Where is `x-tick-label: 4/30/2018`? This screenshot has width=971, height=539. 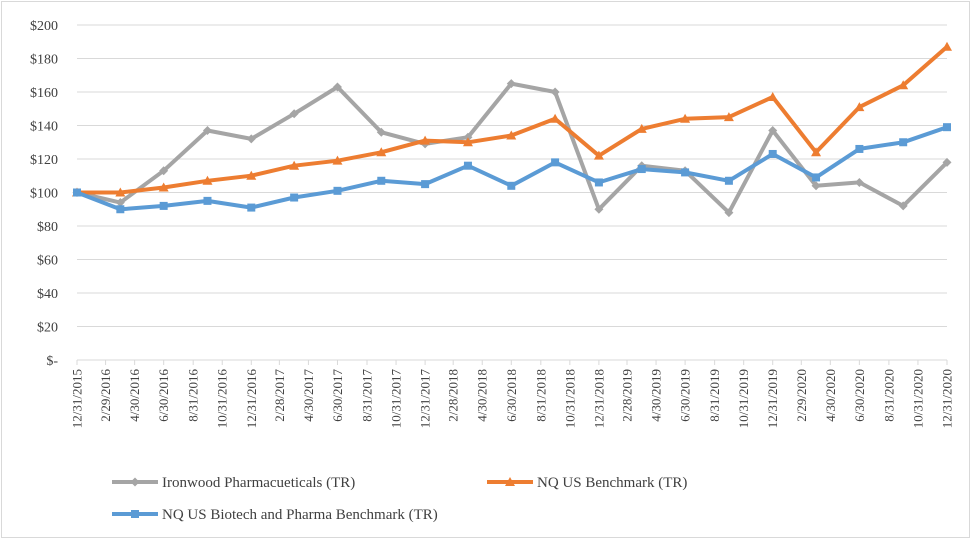
x-tick-label: 4/30/2018 is located at coordinates (482, 395).